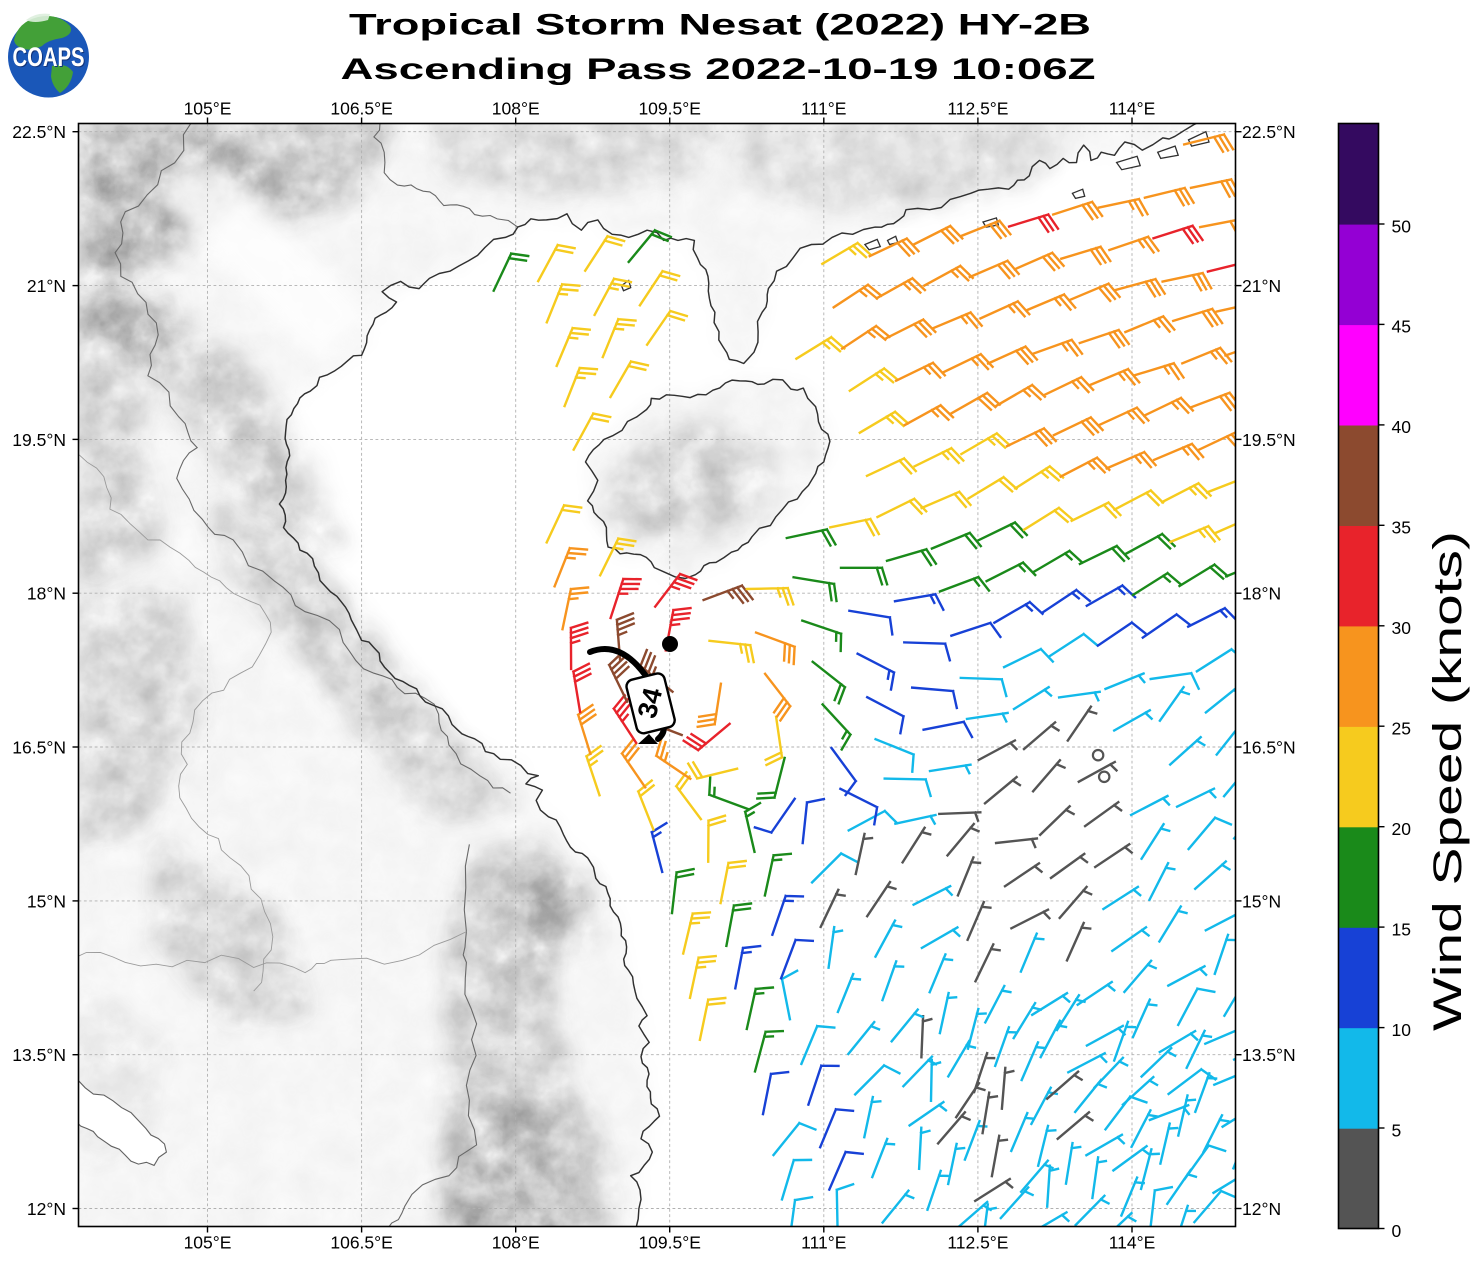 This screenshot has width=1475, height=1264. I want to click on svg-text: 5, so click(1397, 1130).